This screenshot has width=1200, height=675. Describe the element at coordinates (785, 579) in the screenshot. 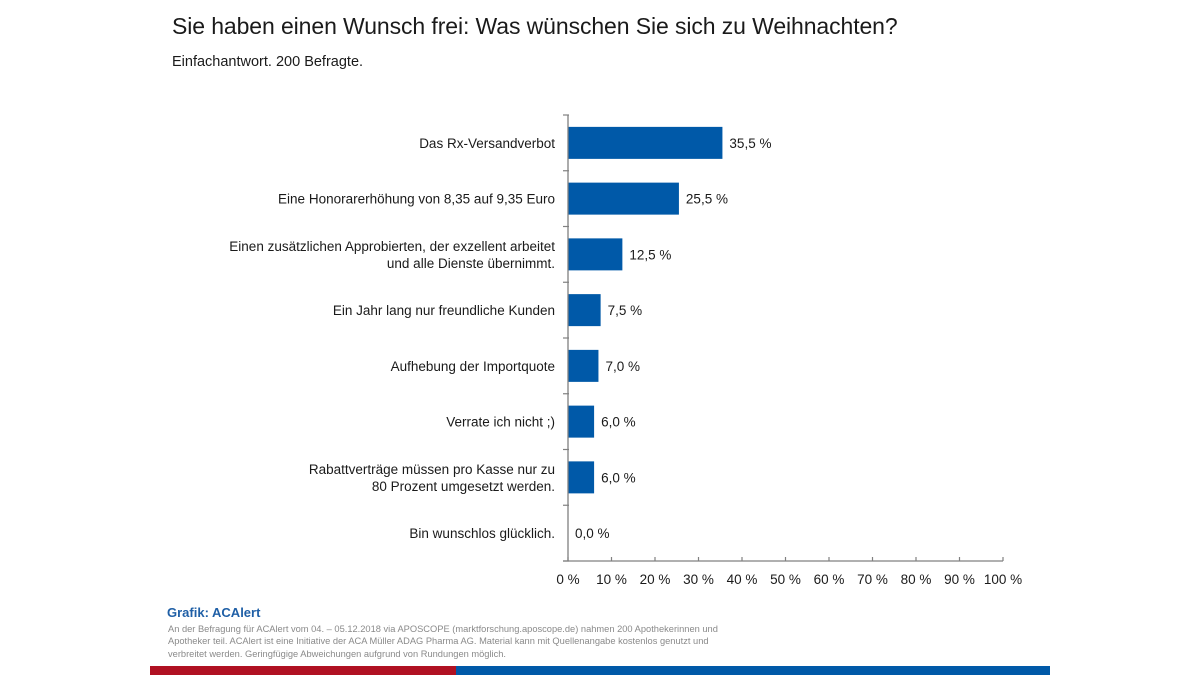

I see `x-tick-label: 50 %` at that location.